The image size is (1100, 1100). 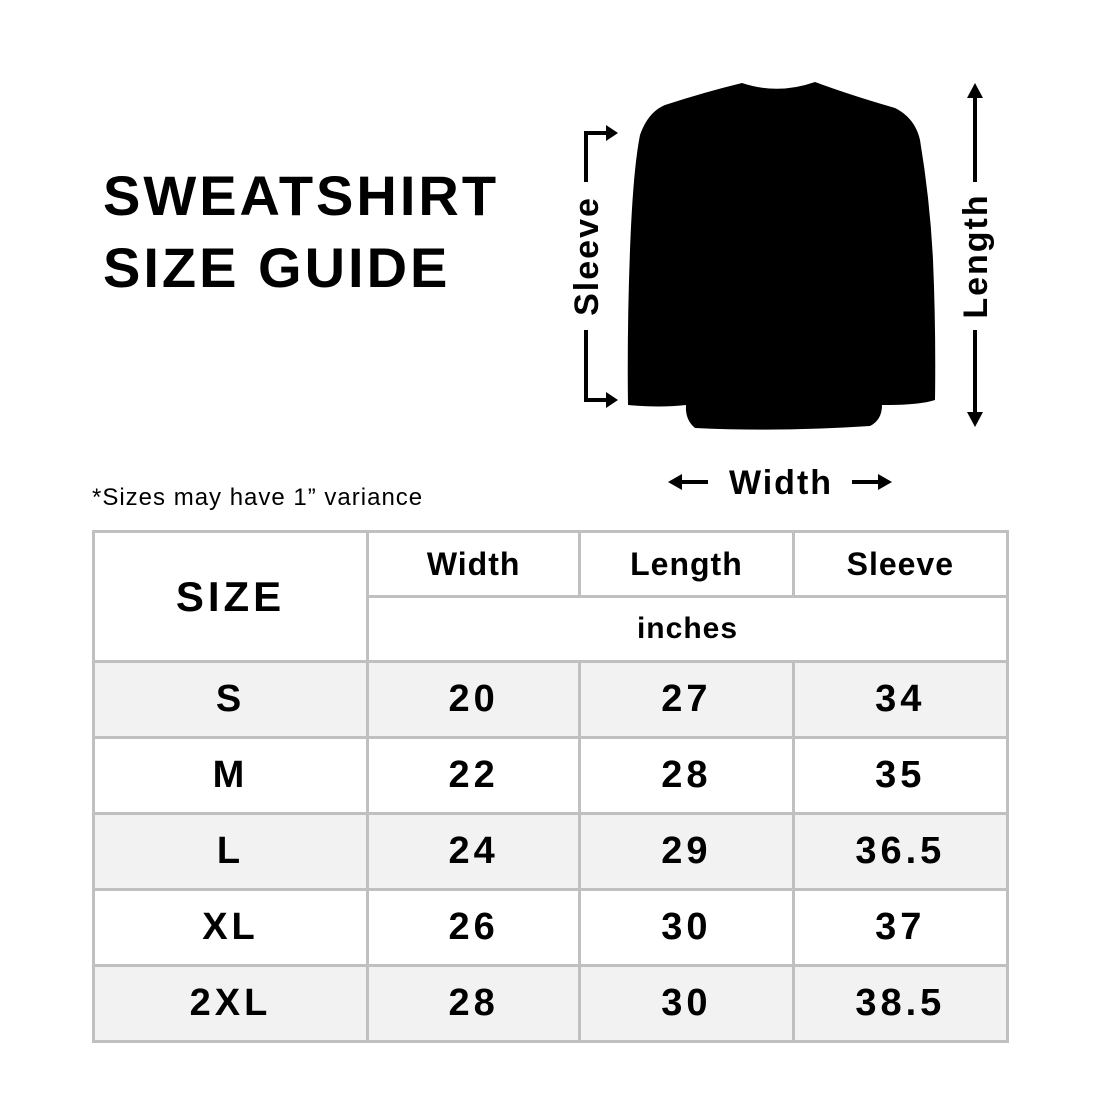 I want to click on length-label: Length, so click(x=976, y=255).